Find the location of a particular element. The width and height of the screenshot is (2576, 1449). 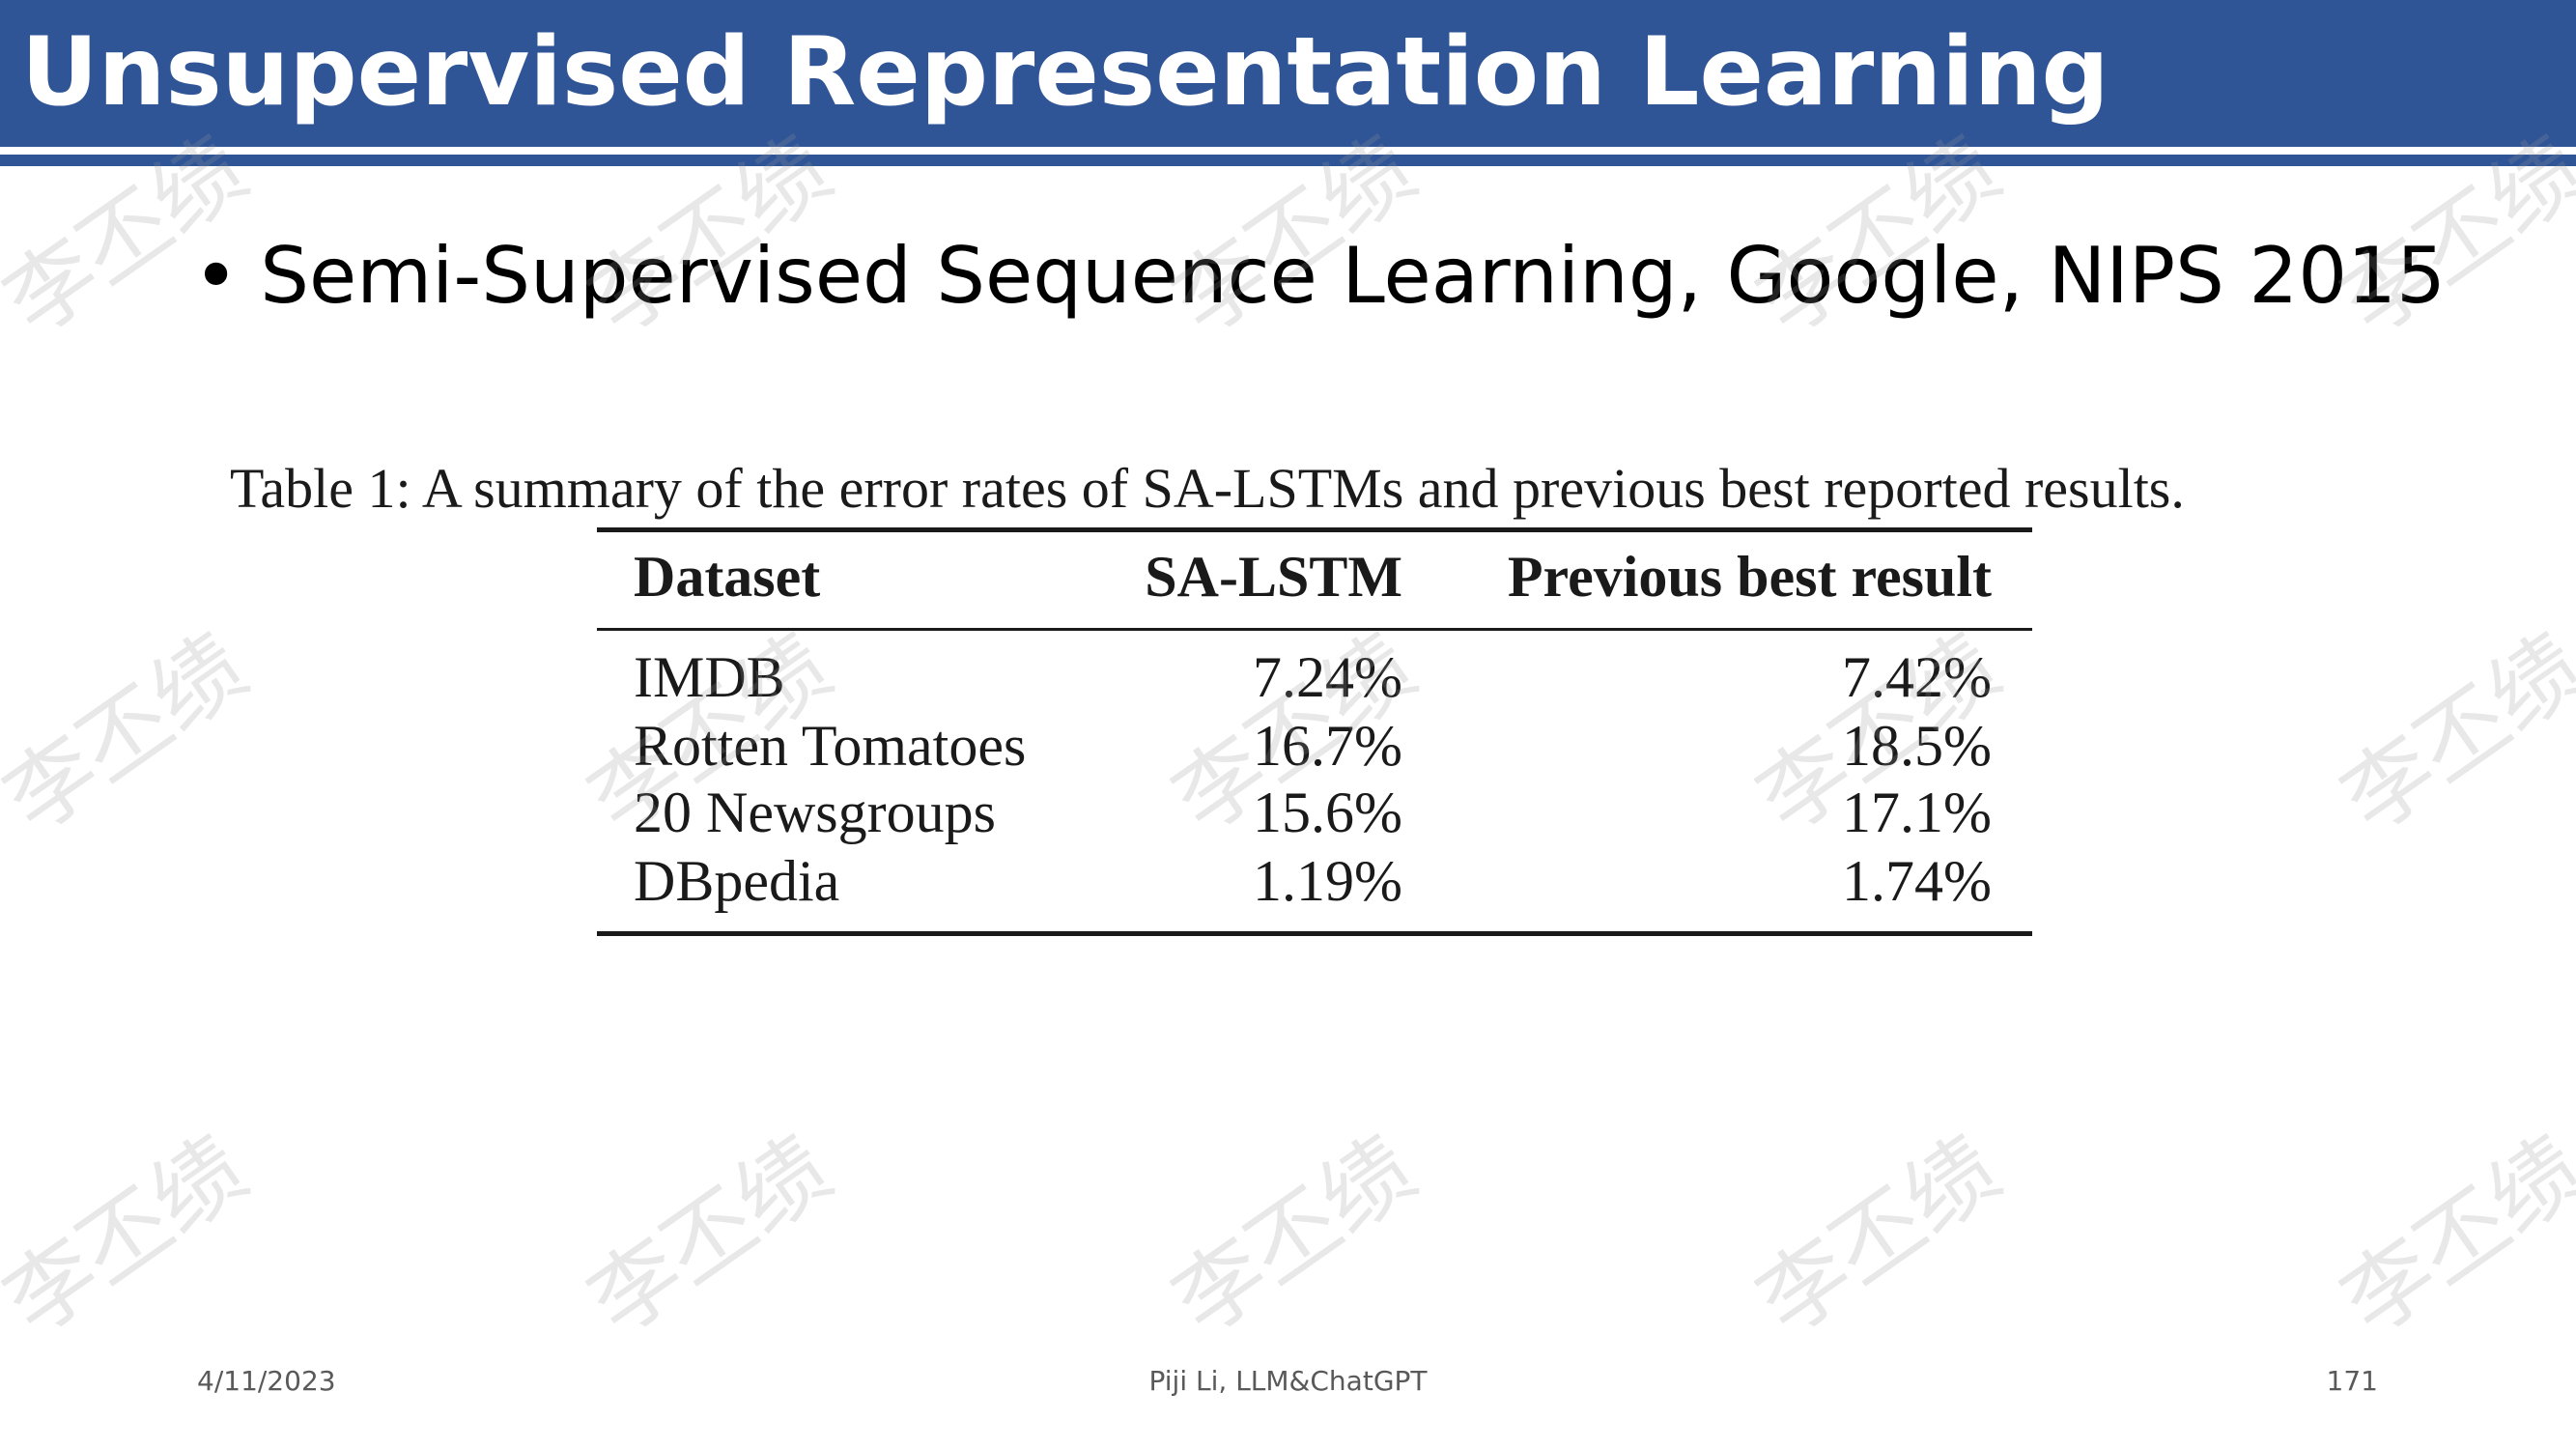

table-bottom-rule is located at coordinates (1314, 933).